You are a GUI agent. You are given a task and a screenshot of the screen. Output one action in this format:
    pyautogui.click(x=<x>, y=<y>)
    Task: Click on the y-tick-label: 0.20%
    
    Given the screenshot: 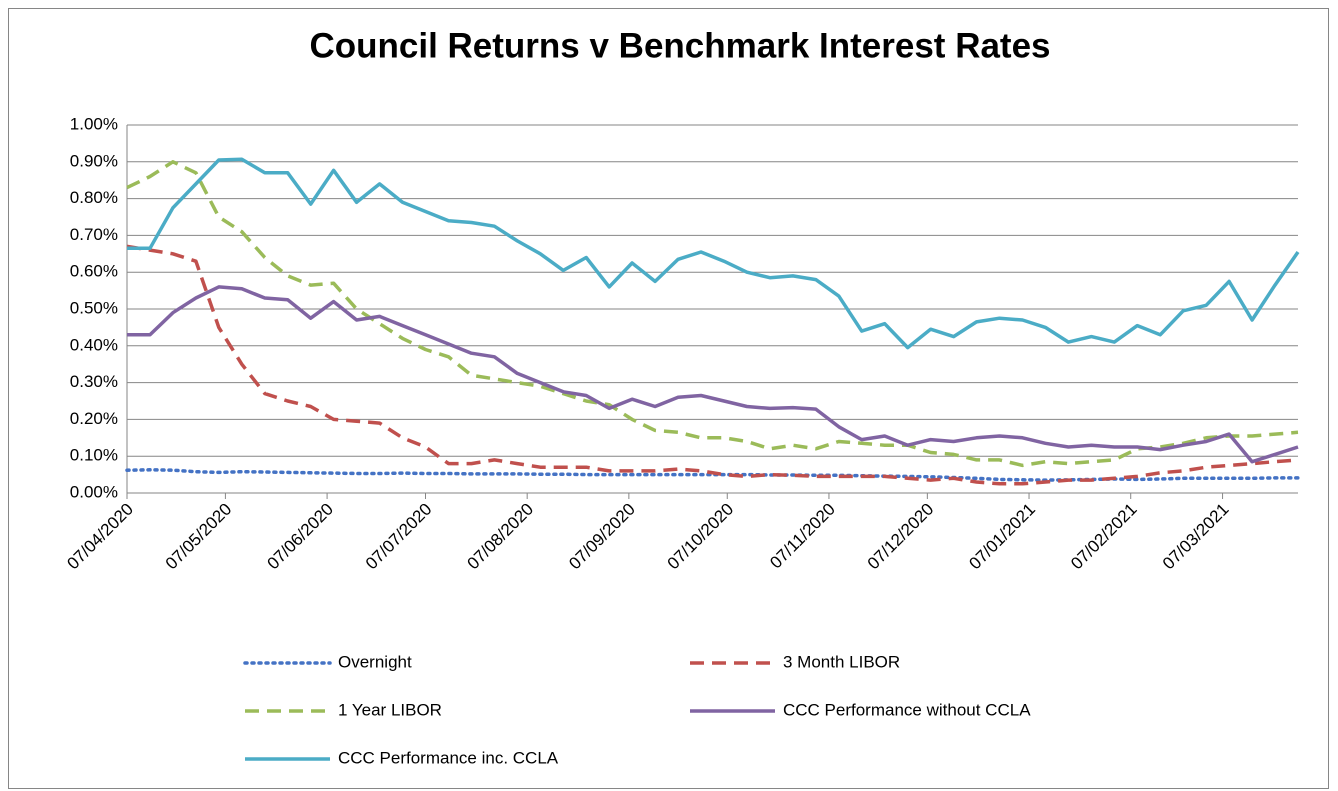 What is the action you would take?
    pyautogui.click(x=94, y=418)
    